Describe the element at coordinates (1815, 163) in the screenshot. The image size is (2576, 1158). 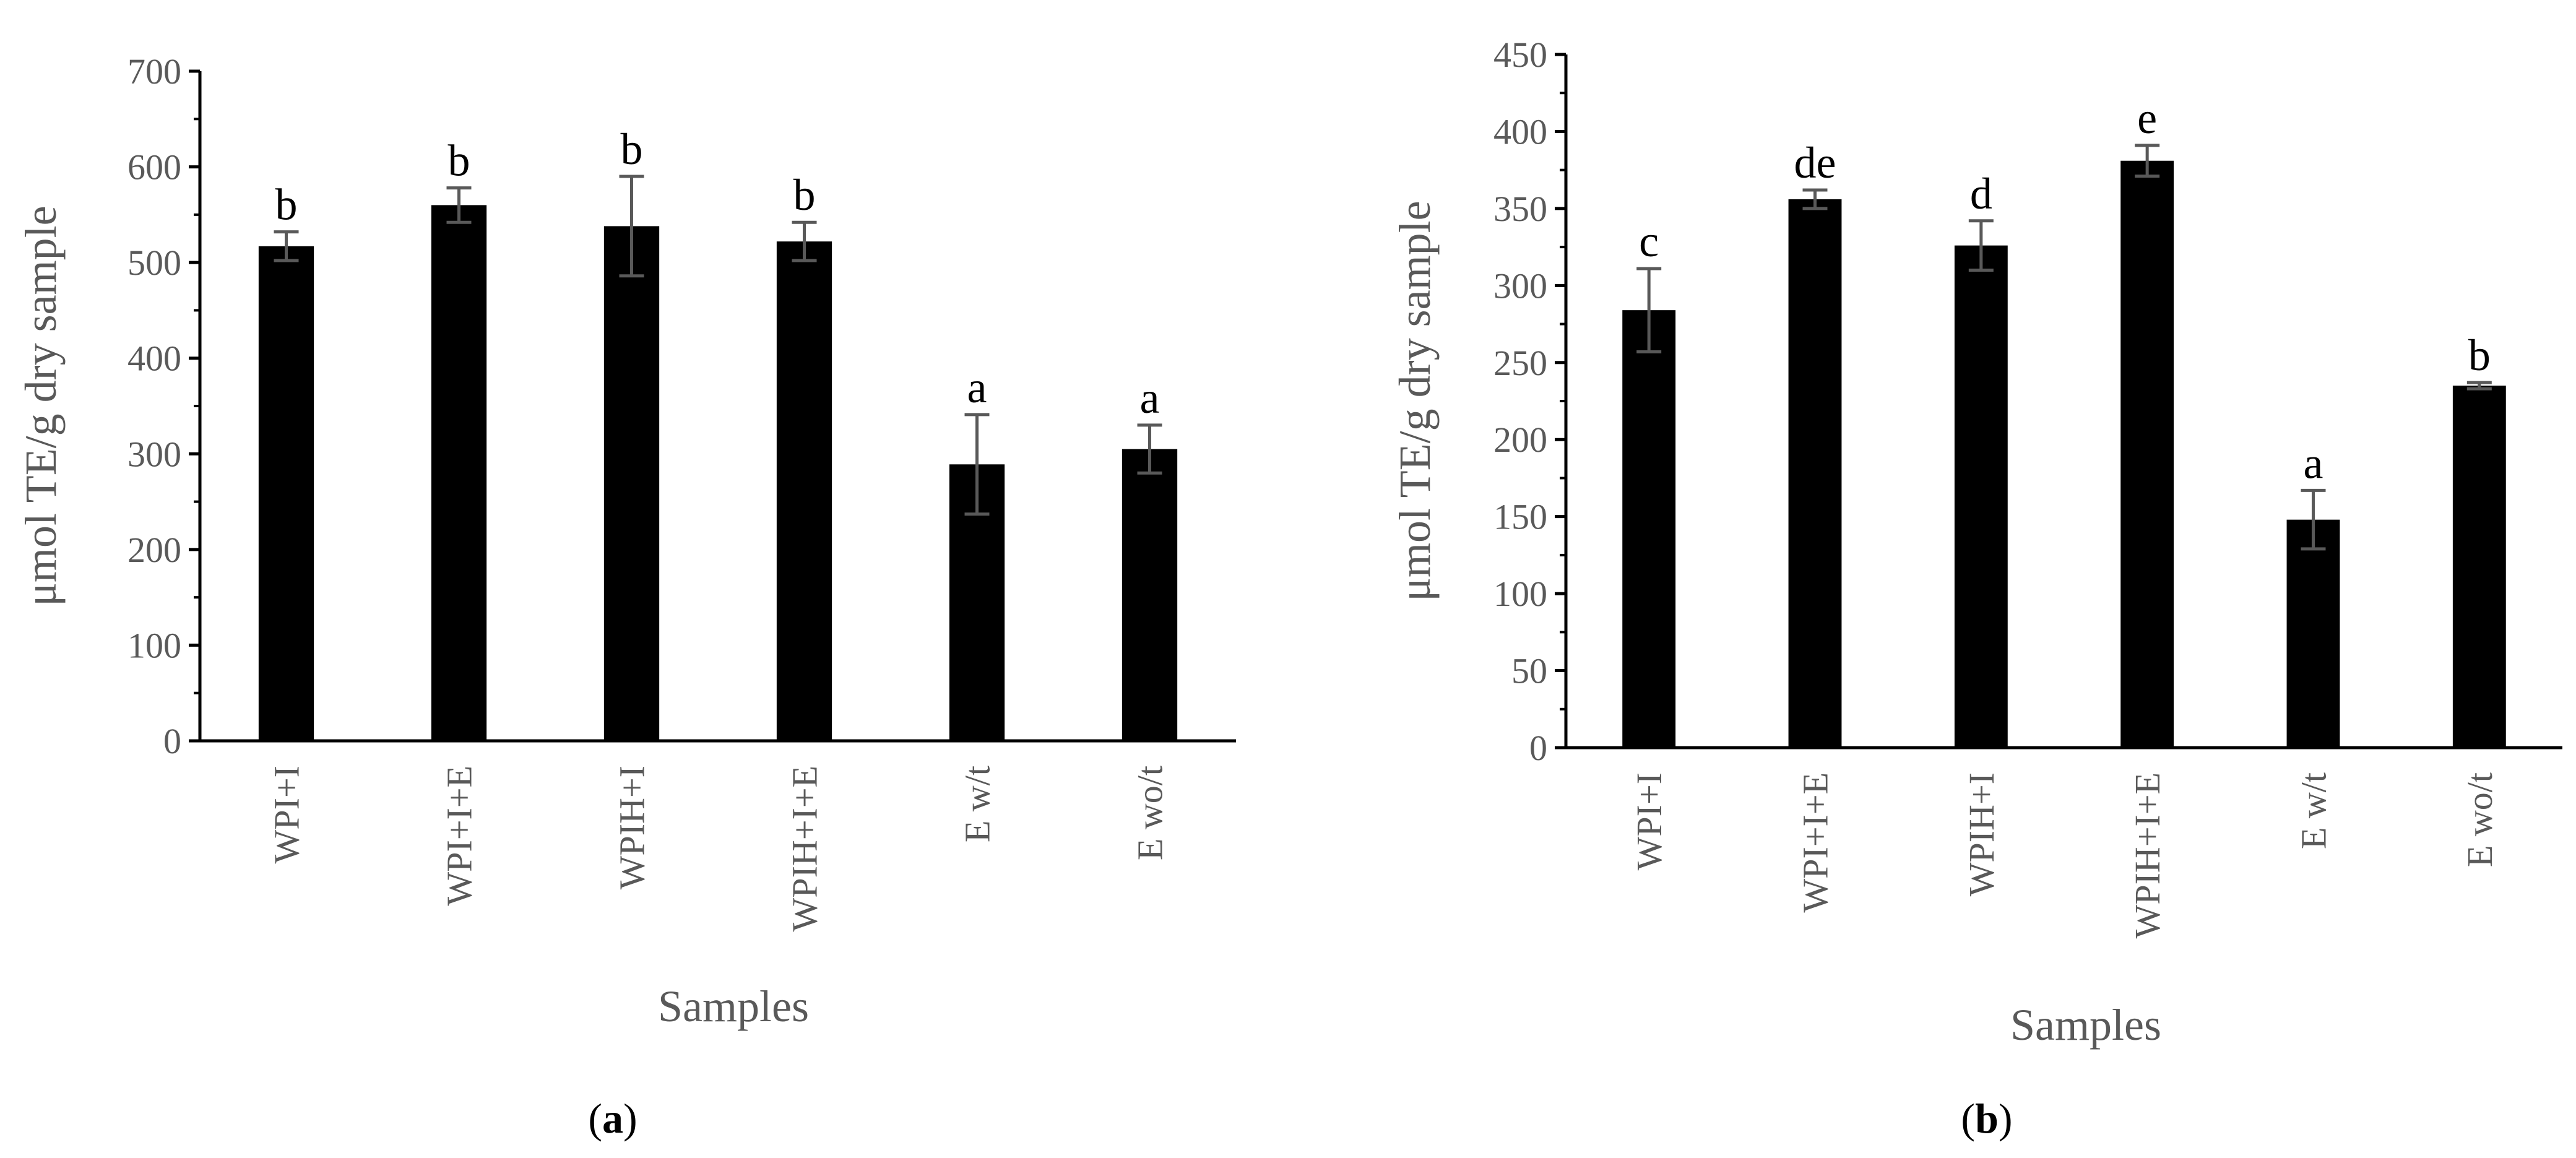
I see `significance-letter: de` at that location.